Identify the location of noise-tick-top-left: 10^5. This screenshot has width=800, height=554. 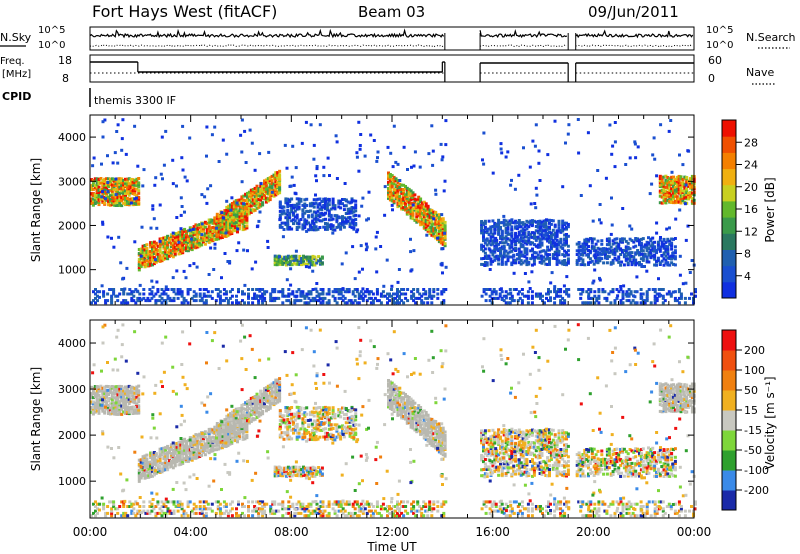
(51, 30).